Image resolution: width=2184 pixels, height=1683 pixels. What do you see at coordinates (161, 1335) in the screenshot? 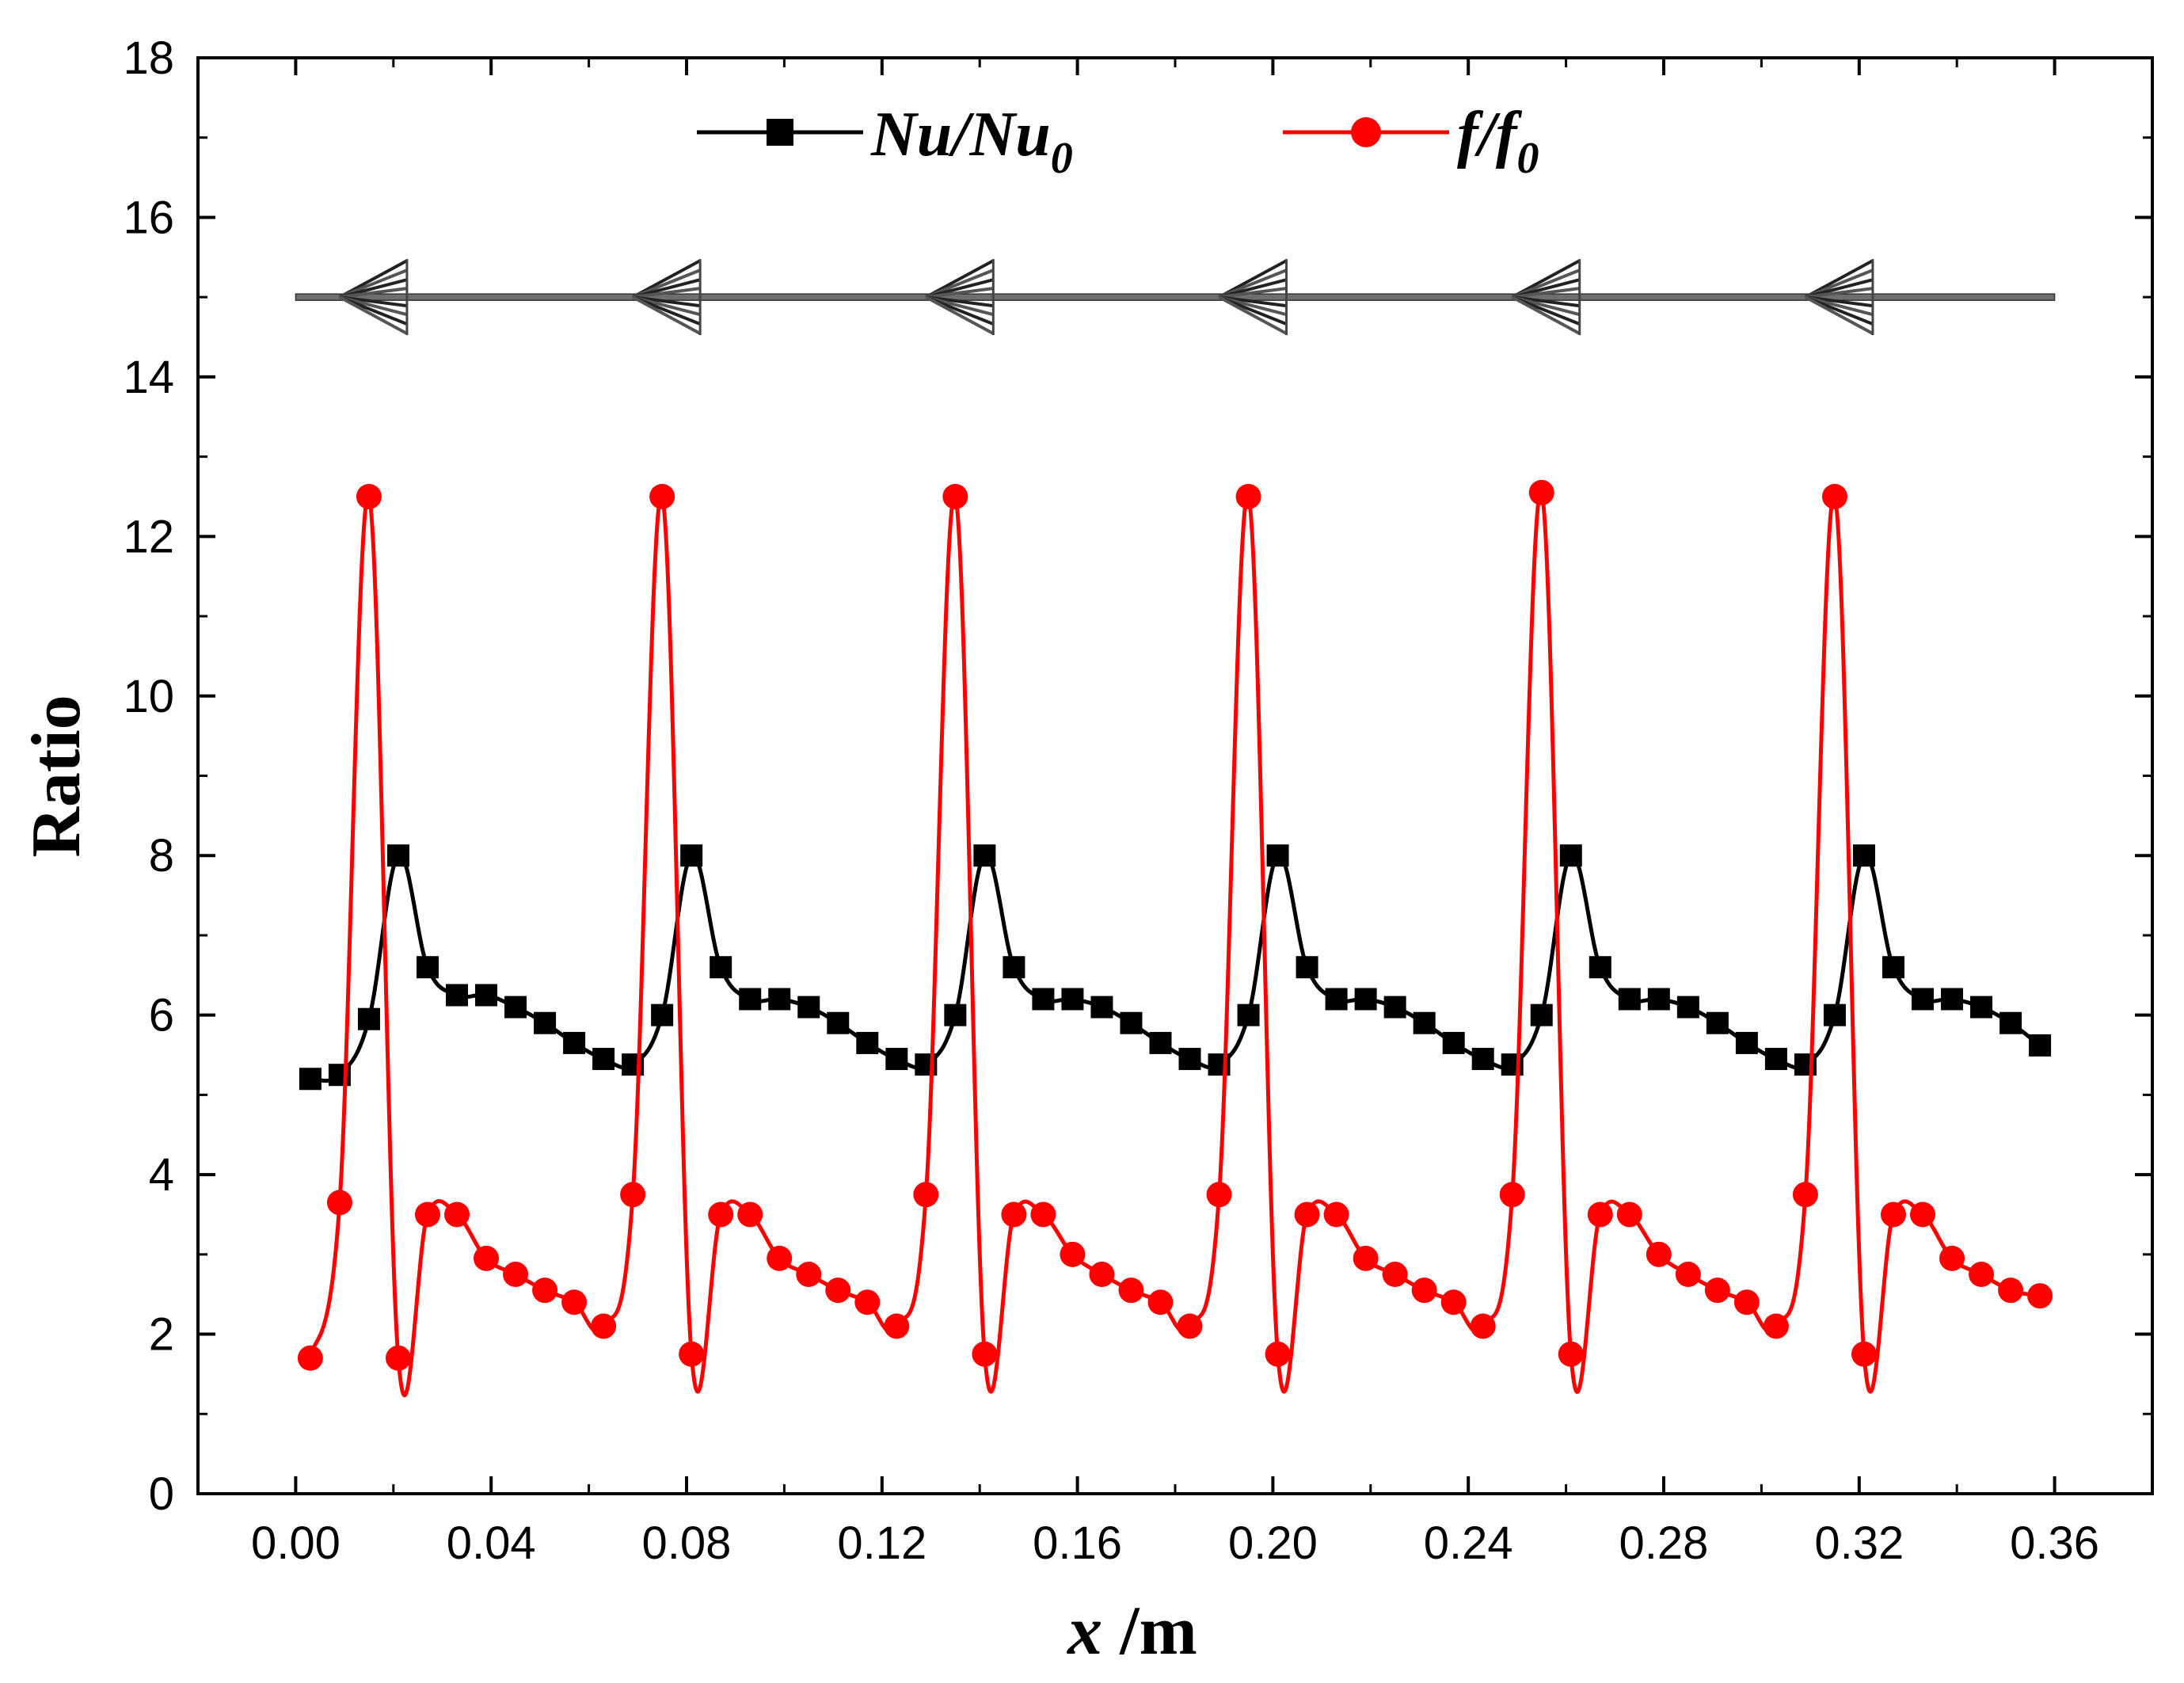
I see `y-tick-label: 2` at bounding box center [161, 1335].